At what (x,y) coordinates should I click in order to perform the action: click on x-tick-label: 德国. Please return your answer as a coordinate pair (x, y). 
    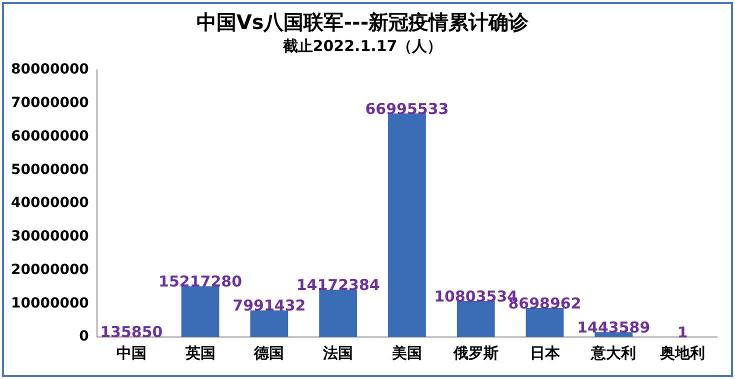
    Looking at the image, I should click on (268, 353).